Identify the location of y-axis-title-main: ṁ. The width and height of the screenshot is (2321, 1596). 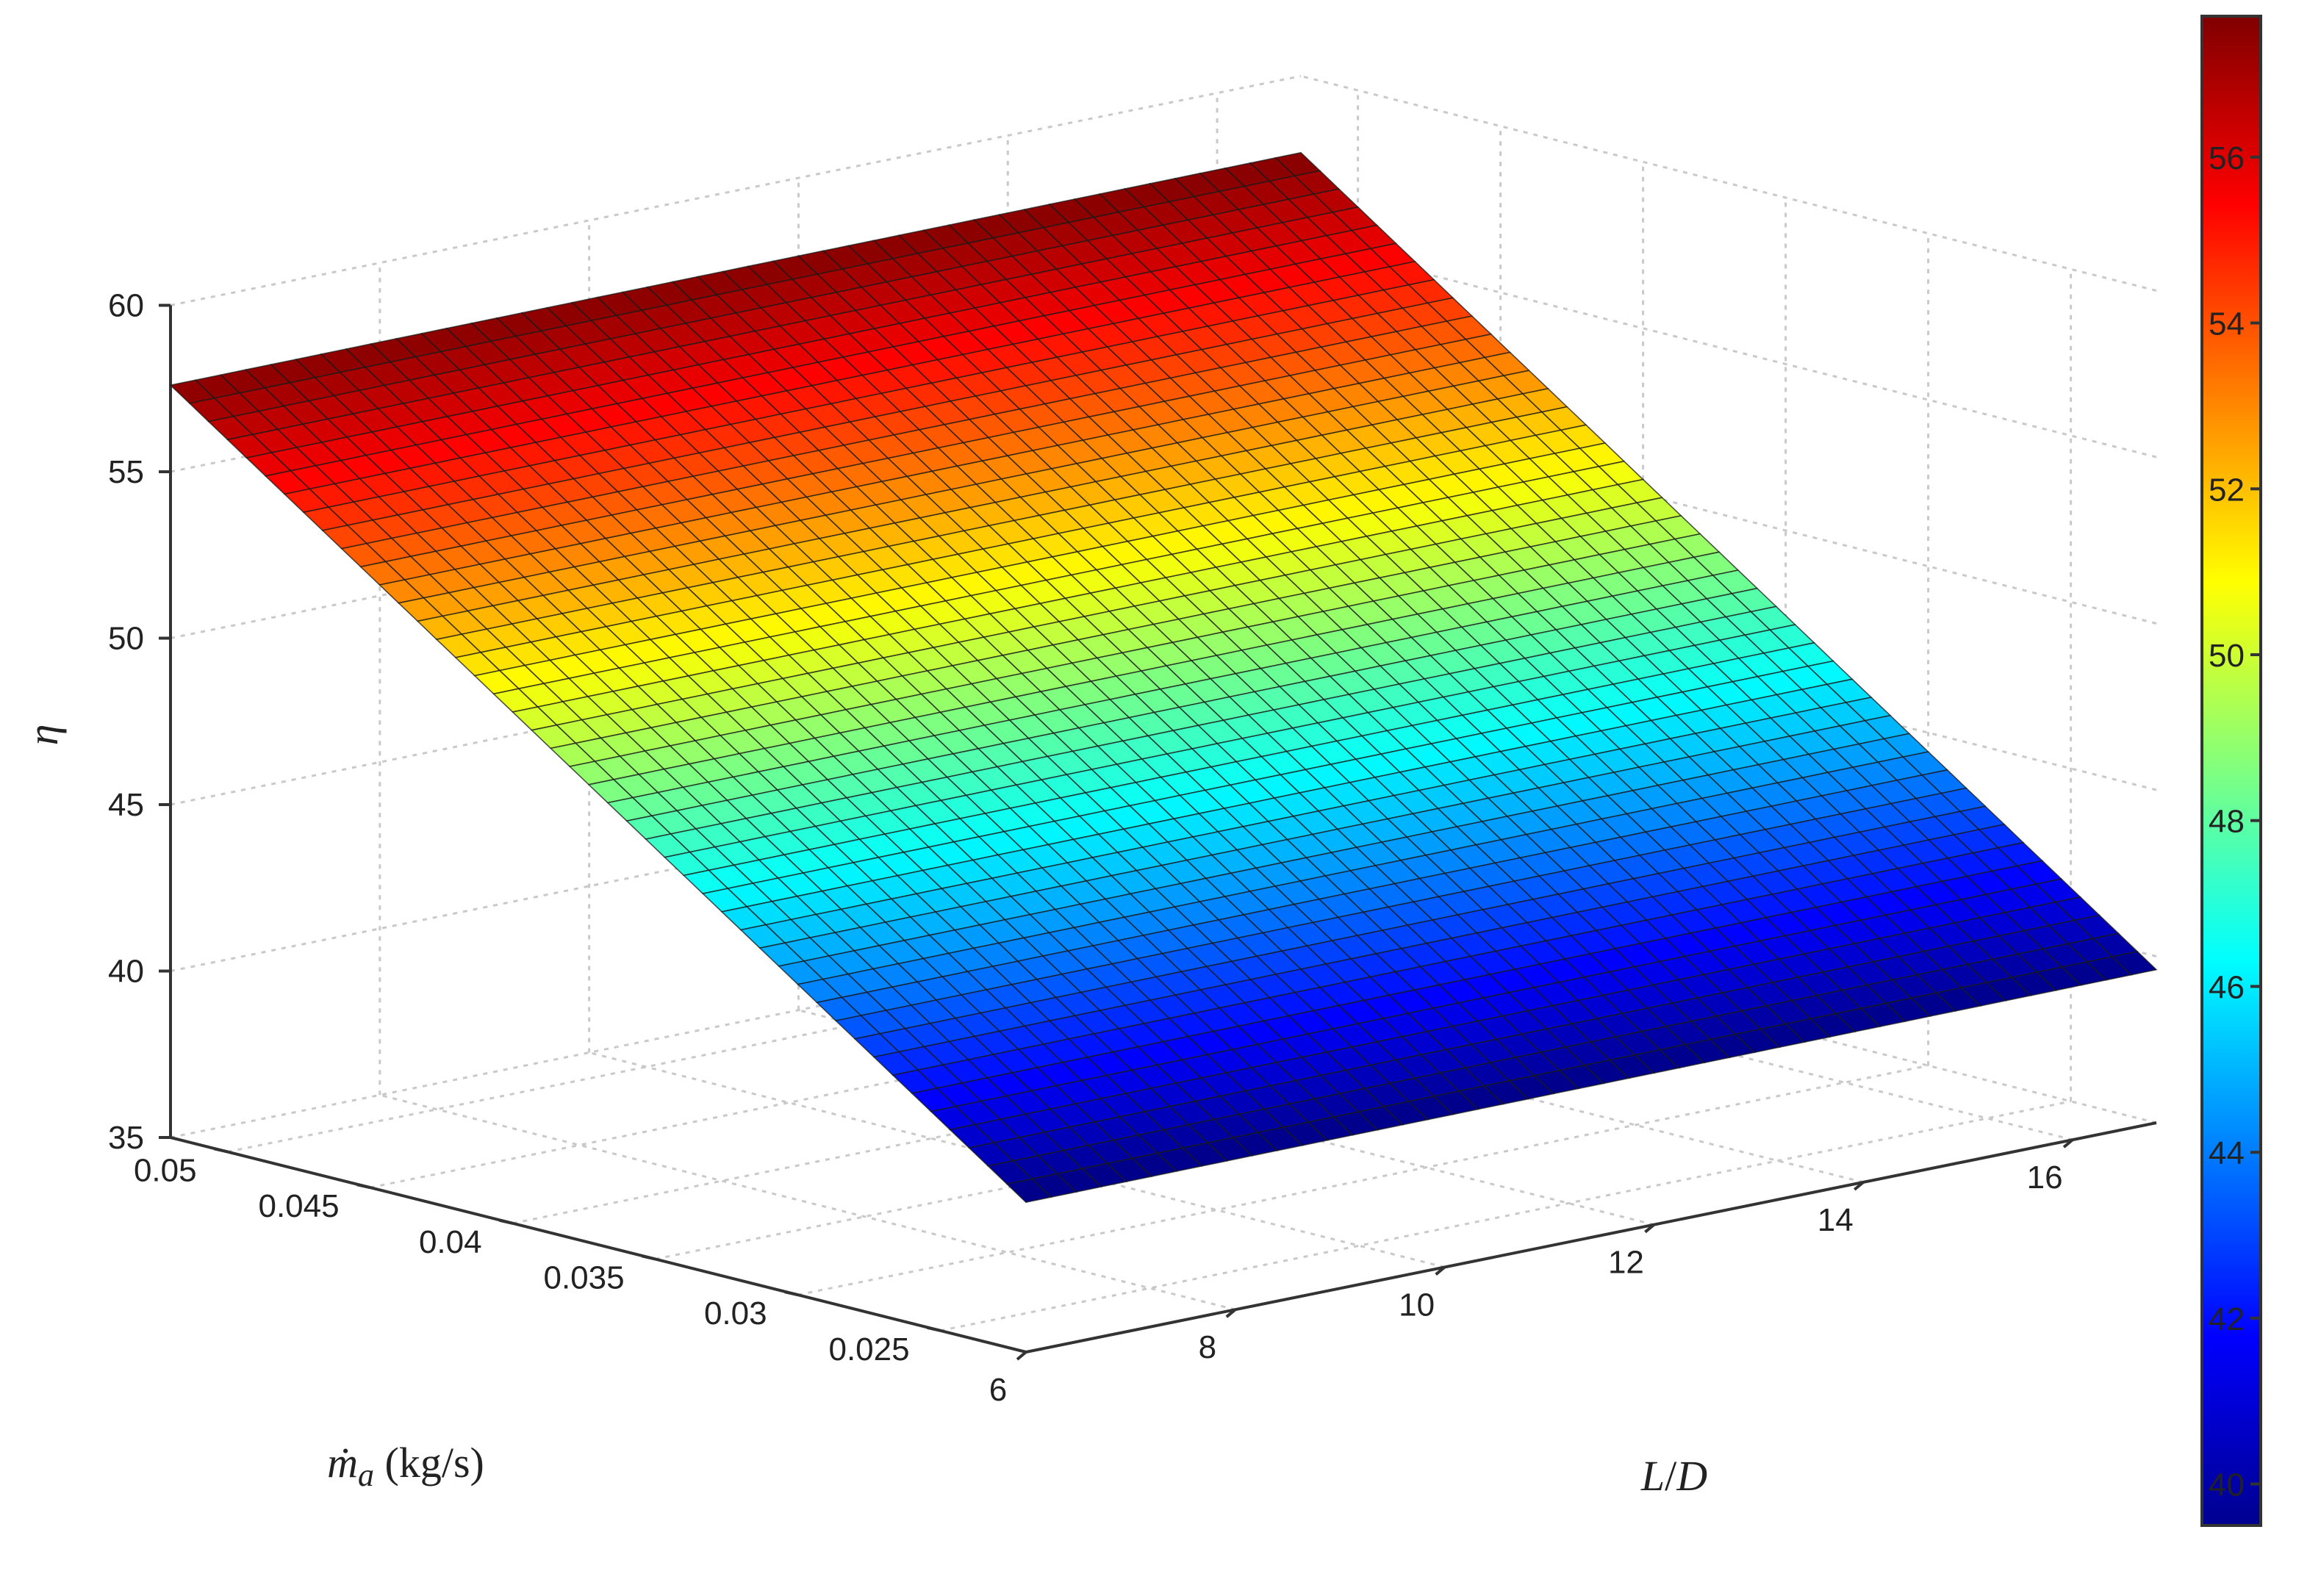
(342, 1463).